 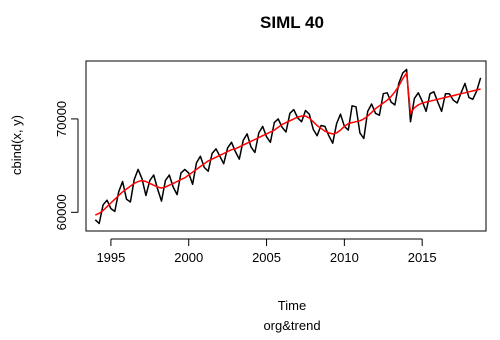 I want to click on y-tick-label: 70000, so click(x=61, y=119).